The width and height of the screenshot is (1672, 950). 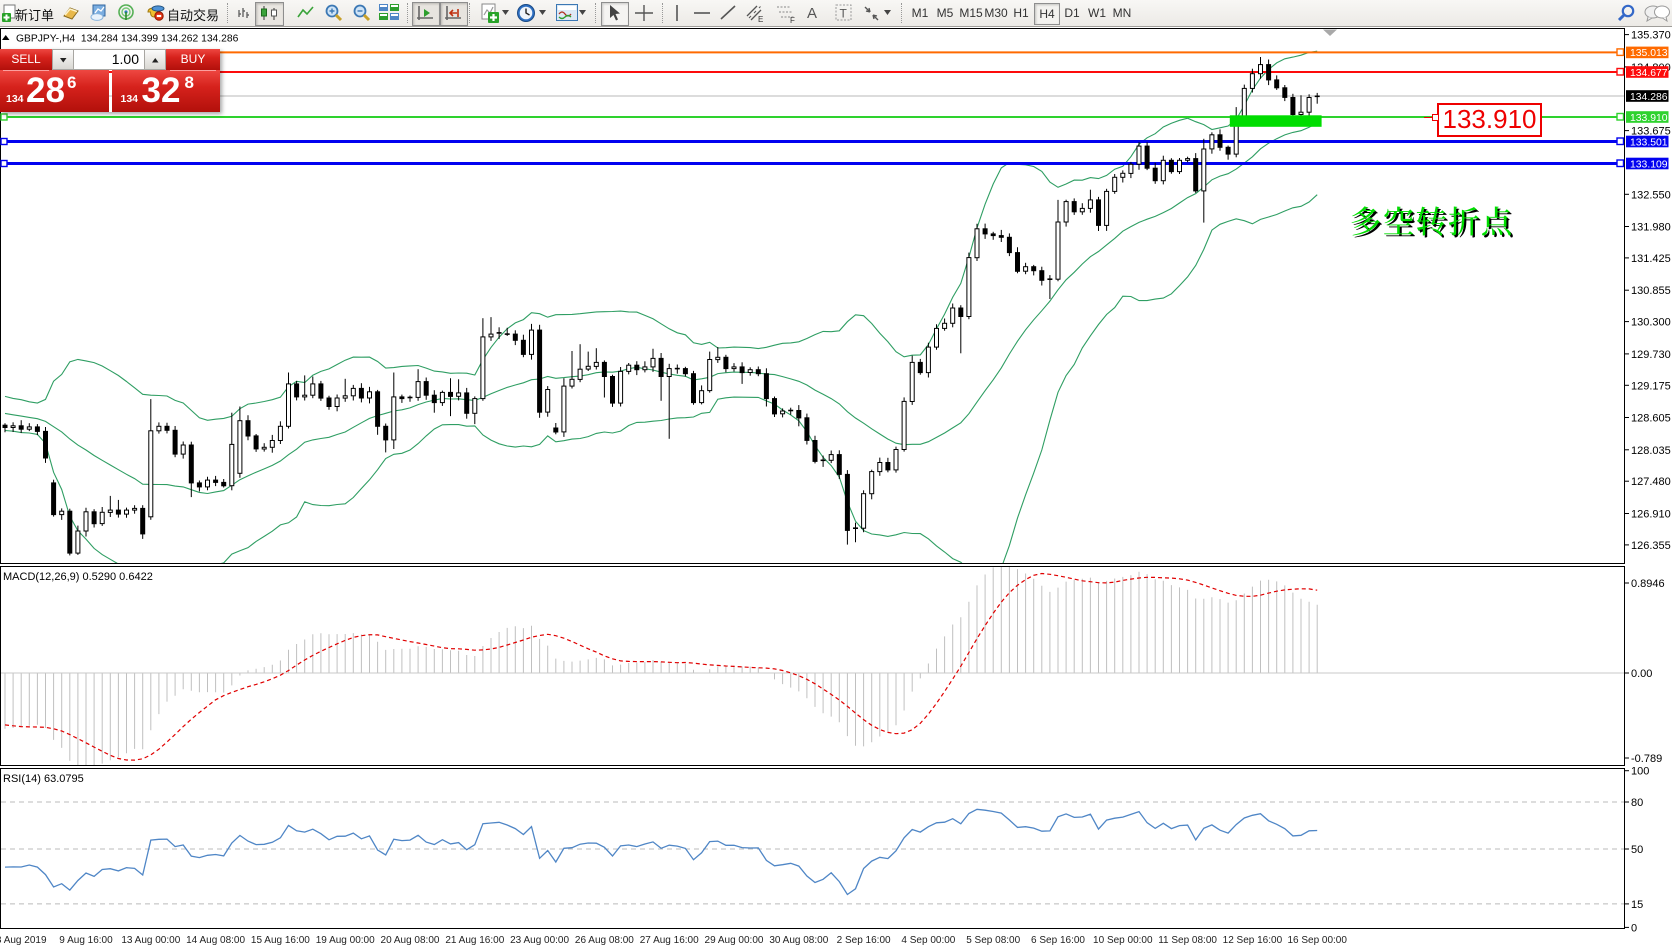 What do you see at coordinates (1637, 850) in the screenshot?
I see `svg-text: 50` at bounding box center [1637, 850].